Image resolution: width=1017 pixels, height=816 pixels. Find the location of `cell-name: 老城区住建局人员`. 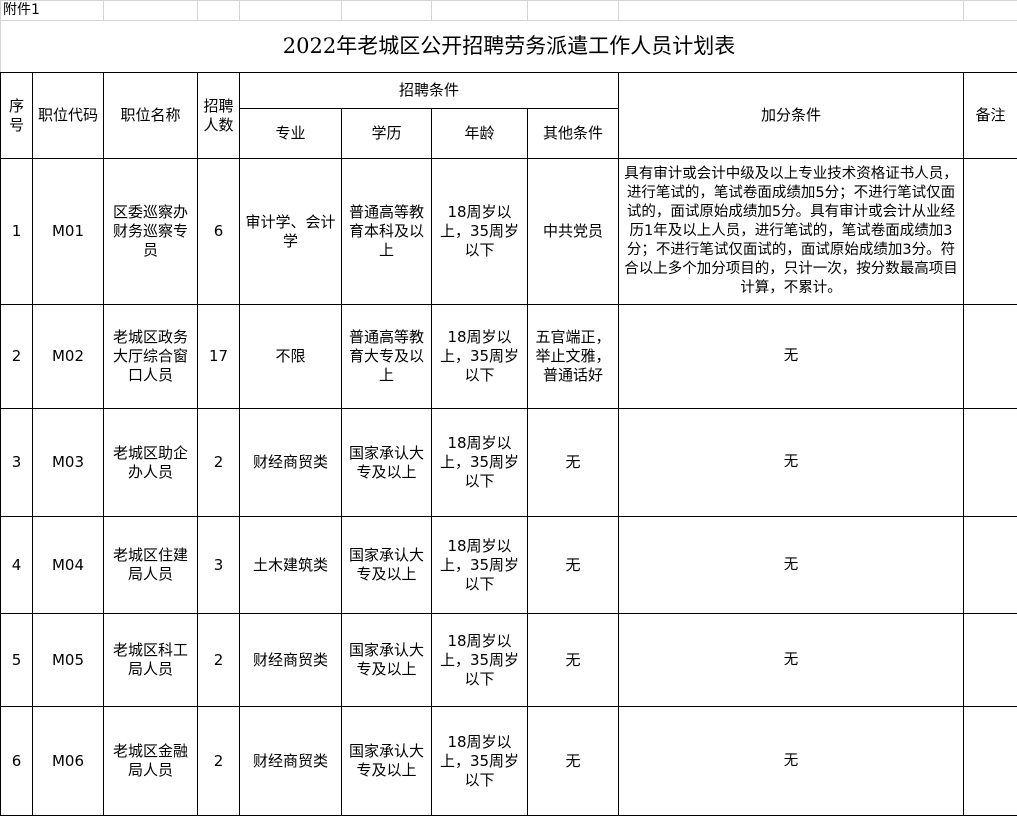

cell-name: 老城区住建局人员 is located at coordinates (151, 565).